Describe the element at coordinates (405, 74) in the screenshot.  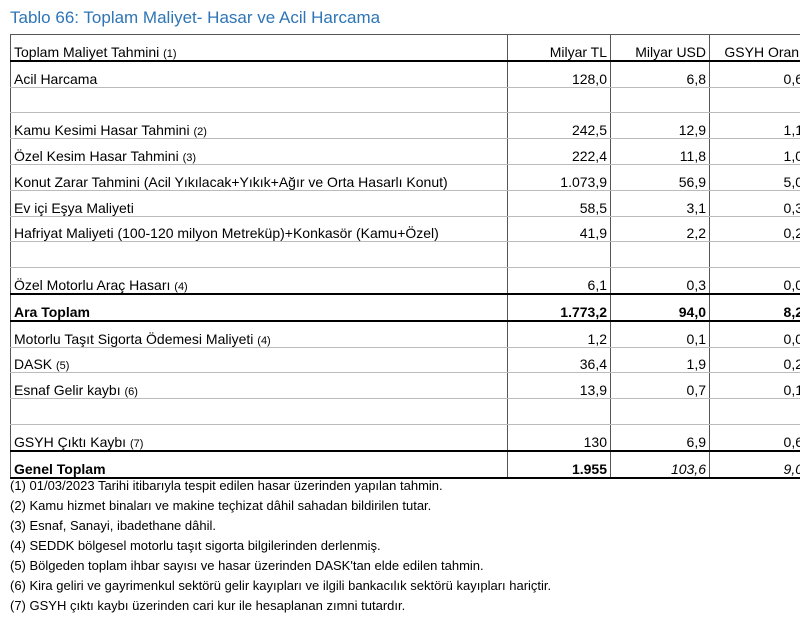
I see `row: Acil Harcama 128,06,80,6` at that location.